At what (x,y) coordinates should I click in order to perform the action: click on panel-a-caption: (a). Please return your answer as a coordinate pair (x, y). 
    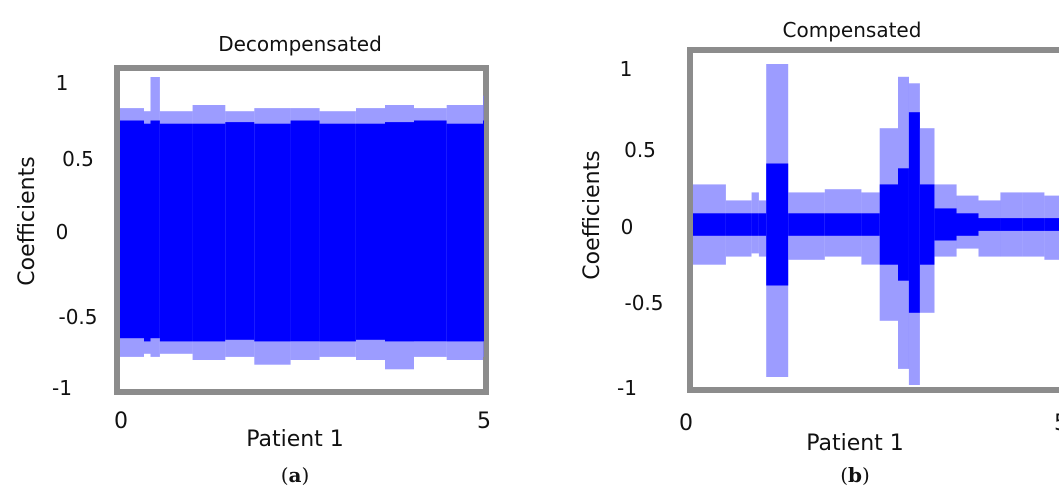
    Looking at the image, I should click on (295, 475).